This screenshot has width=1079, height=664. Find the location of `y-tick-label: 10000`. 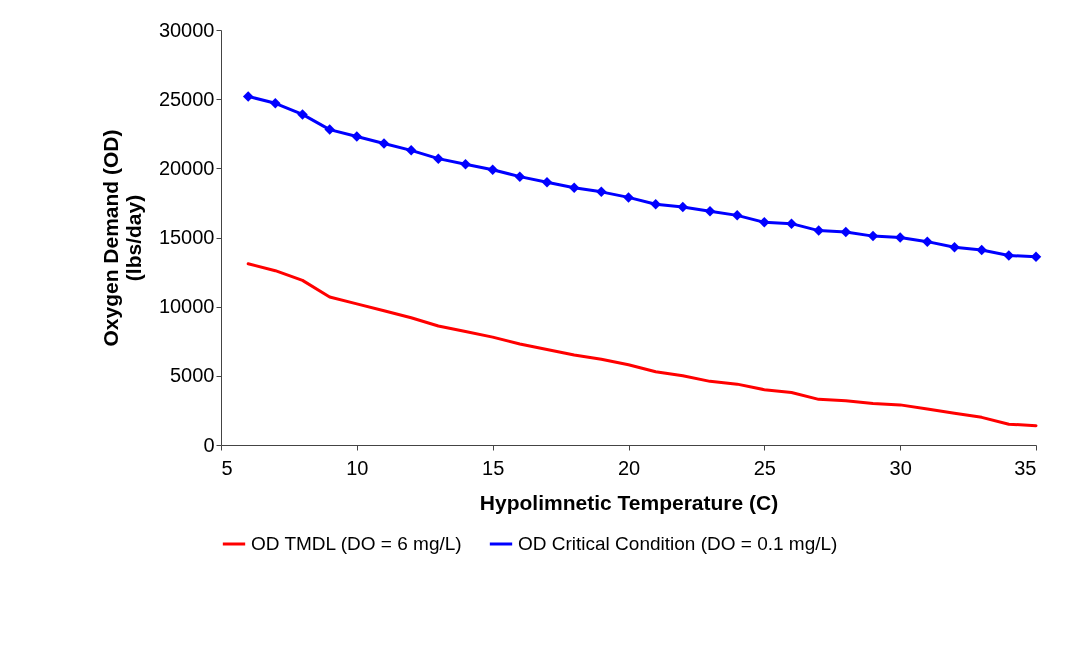

y-tick-label: 10000 is located at coordinates (186, 306).